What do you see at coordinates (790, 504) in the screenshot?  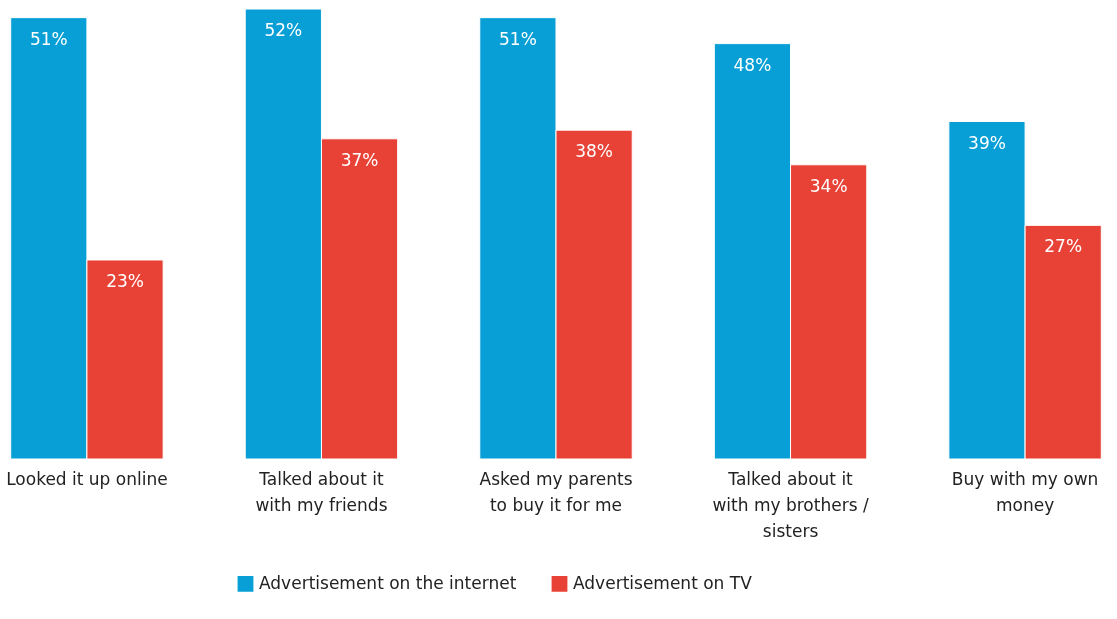 I see `x-tick-label: Talked about it with my brothers / sisters` at bounding box center [790, 504].